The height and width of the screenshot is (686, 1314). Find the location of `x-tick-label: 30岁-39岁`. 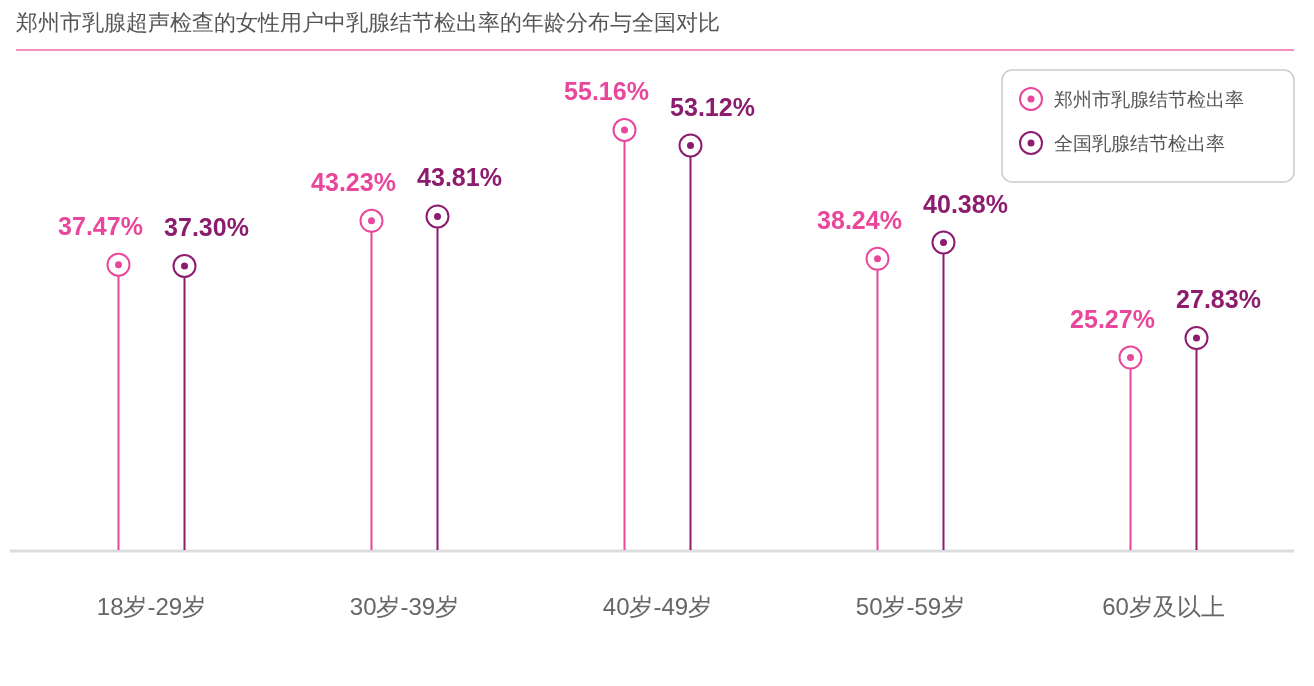

x-tick-label: 30岁-39岁 is located at coordinates (404, 606).